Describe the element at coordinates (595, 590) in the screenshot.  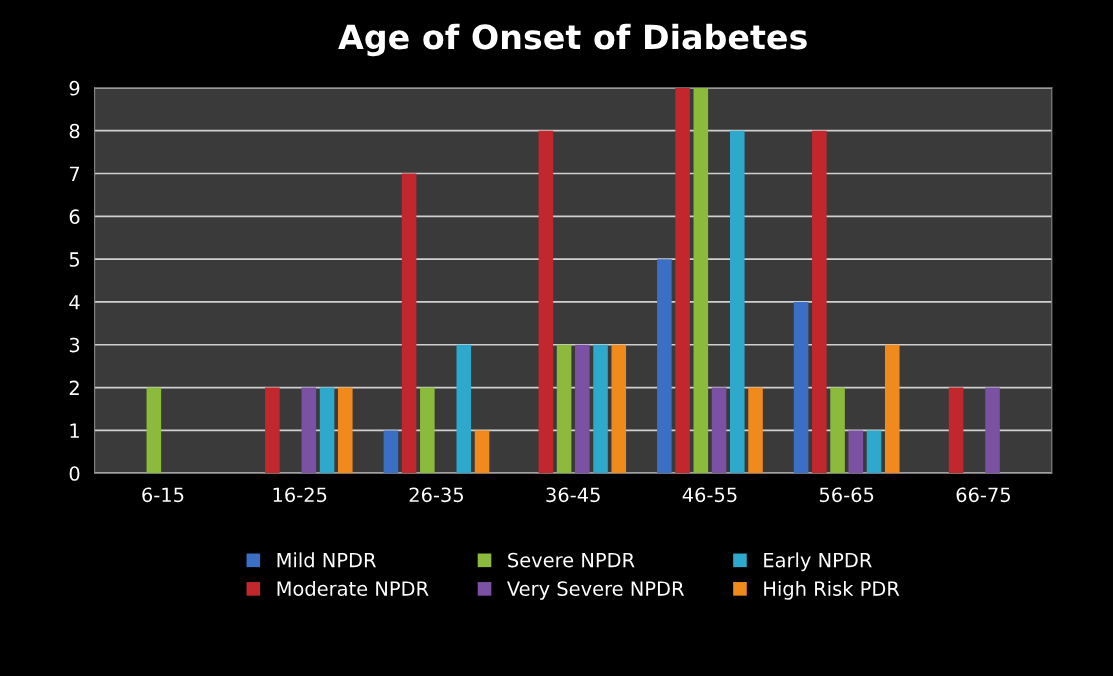
I see `legend-label: Very Severe NPDR` at that location.